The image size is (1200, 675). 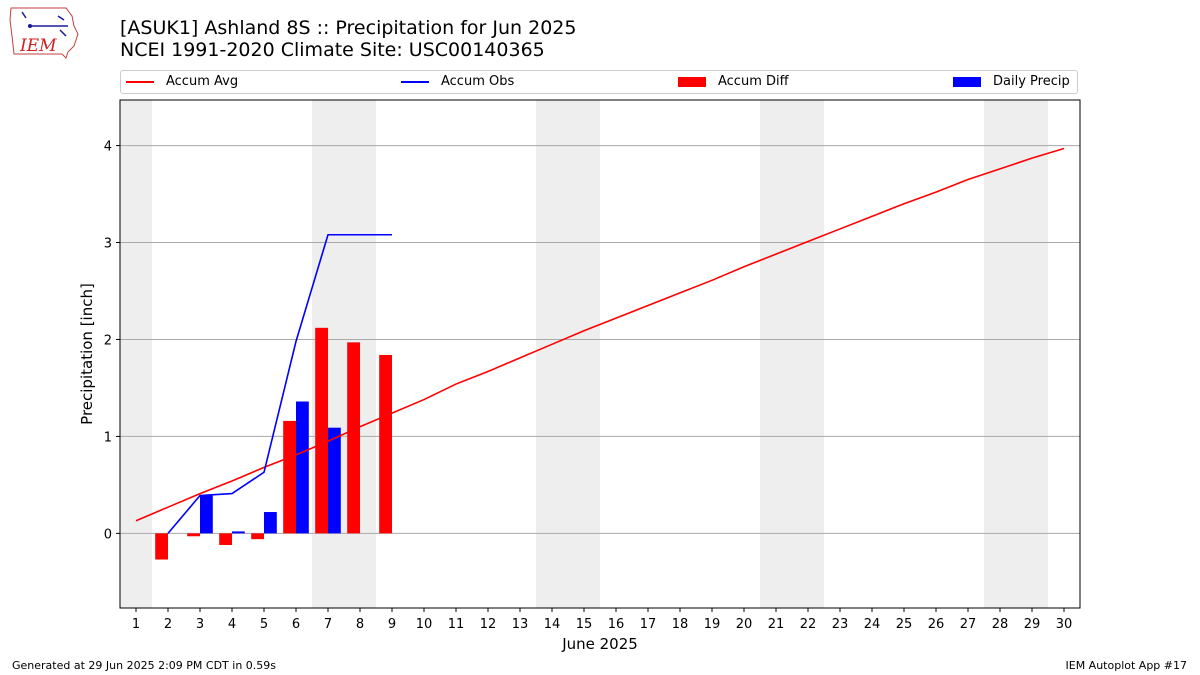 I want to click on x-tick-label-17: 17, so click(x=648, y=624).